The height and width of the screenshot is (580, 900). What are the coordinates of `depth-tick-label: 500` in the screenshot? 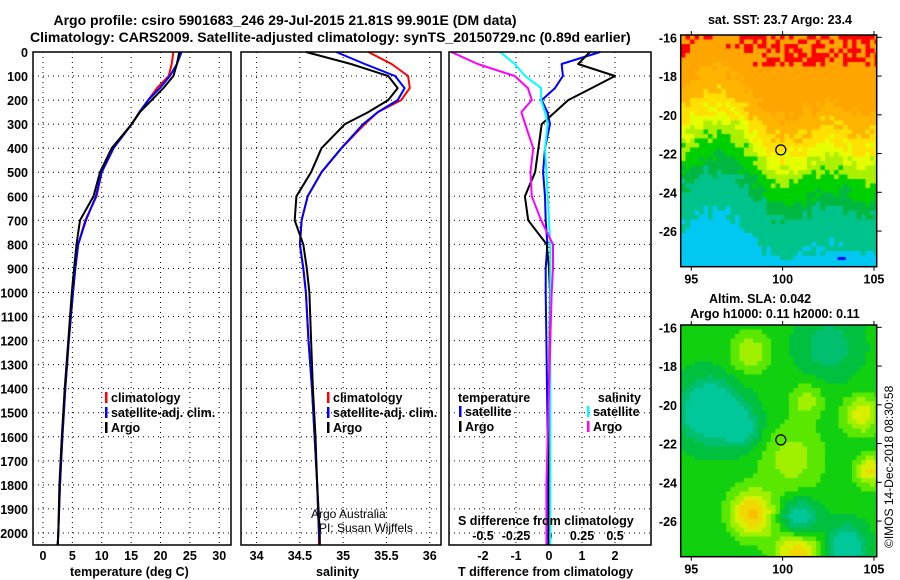 It's located at (17, 173).